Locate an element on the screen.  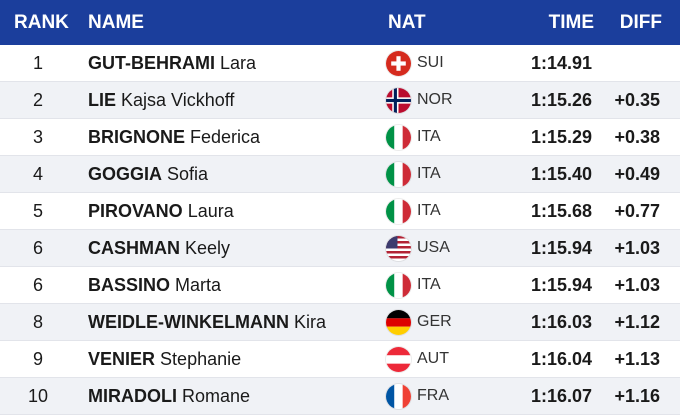
athlete-last-name: BASSINO is located at coordinates (129, 284).